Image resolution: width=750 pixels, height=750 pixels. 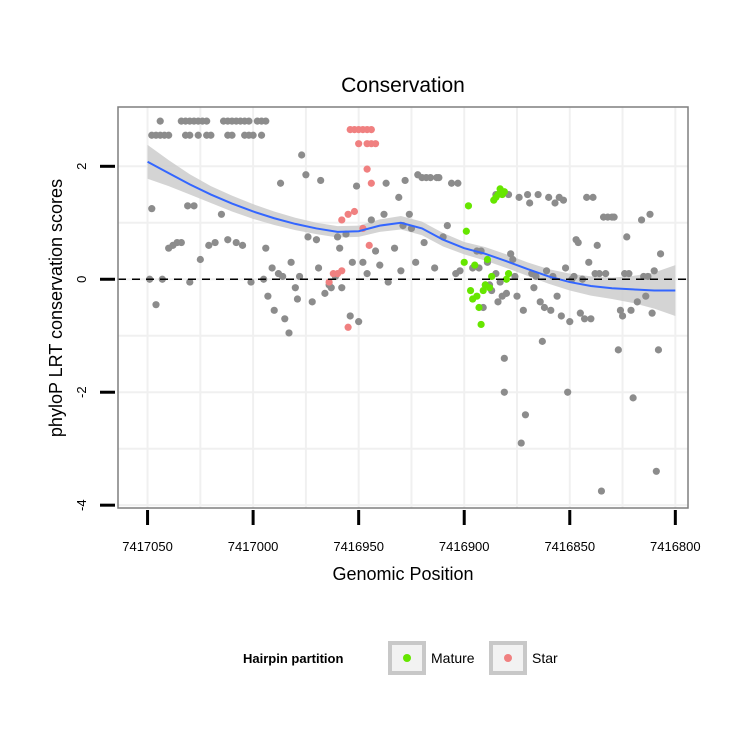 What do you see at coordinates (407, 658) in the screenshot?
I see `legend-marker-mature` at bounding box center [407, 658].